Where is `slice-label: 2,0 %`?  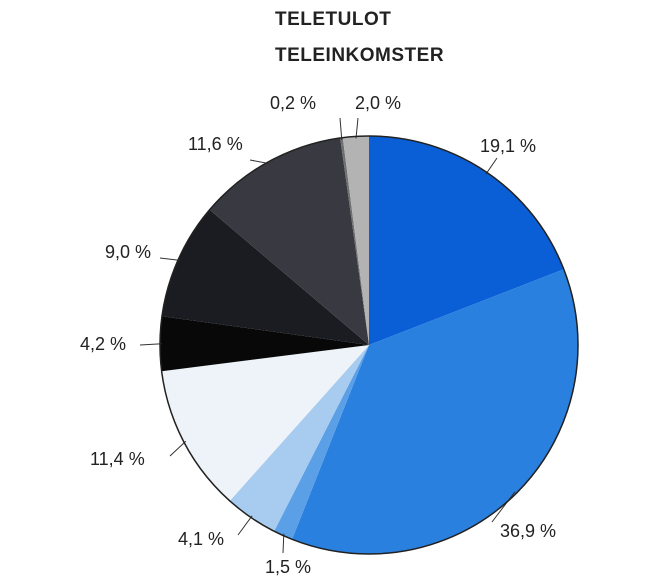
slice-label: 2,0 % is located at coordinates (378, 103).